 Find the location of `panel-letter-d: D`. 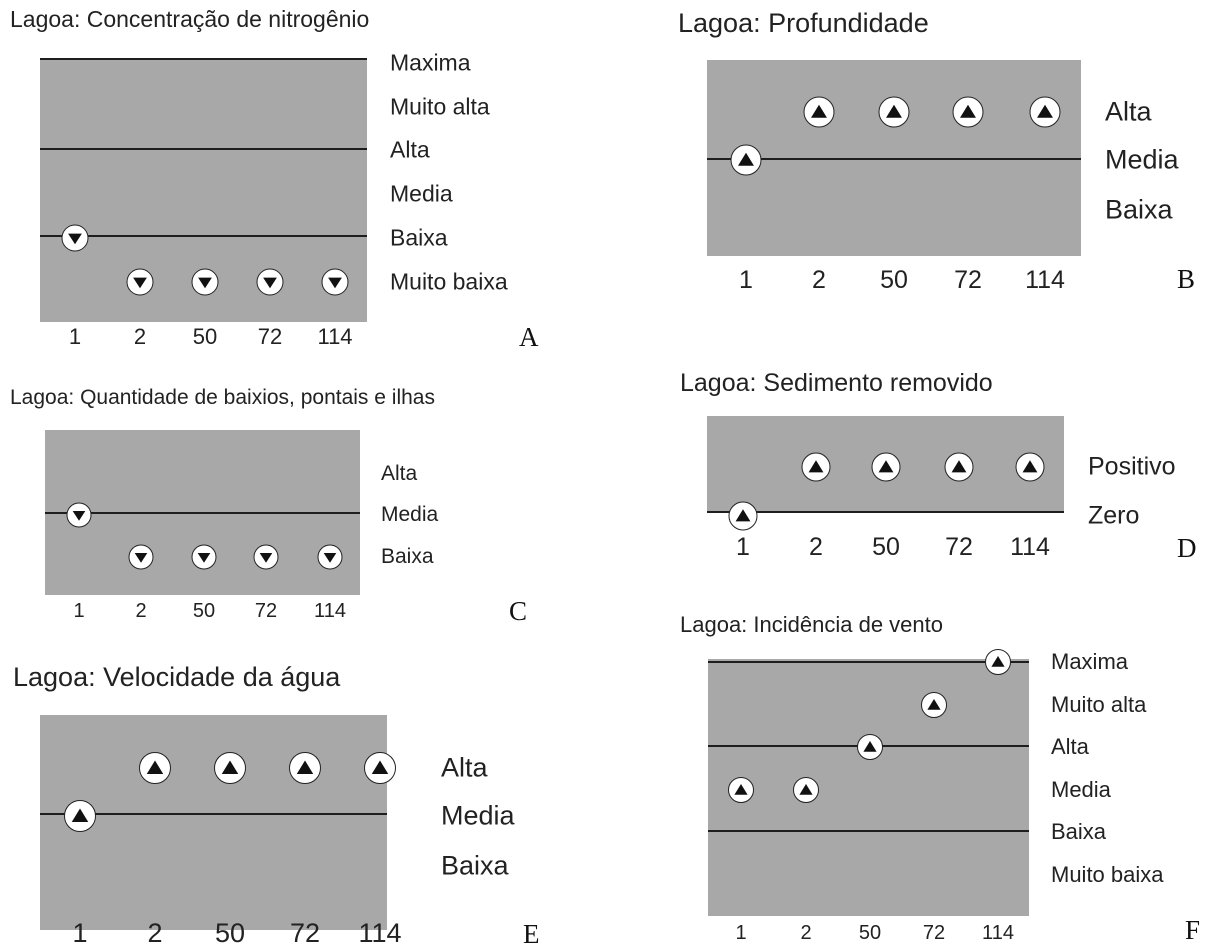

panel-letter-d: D is located at coordinates (1187, 548).